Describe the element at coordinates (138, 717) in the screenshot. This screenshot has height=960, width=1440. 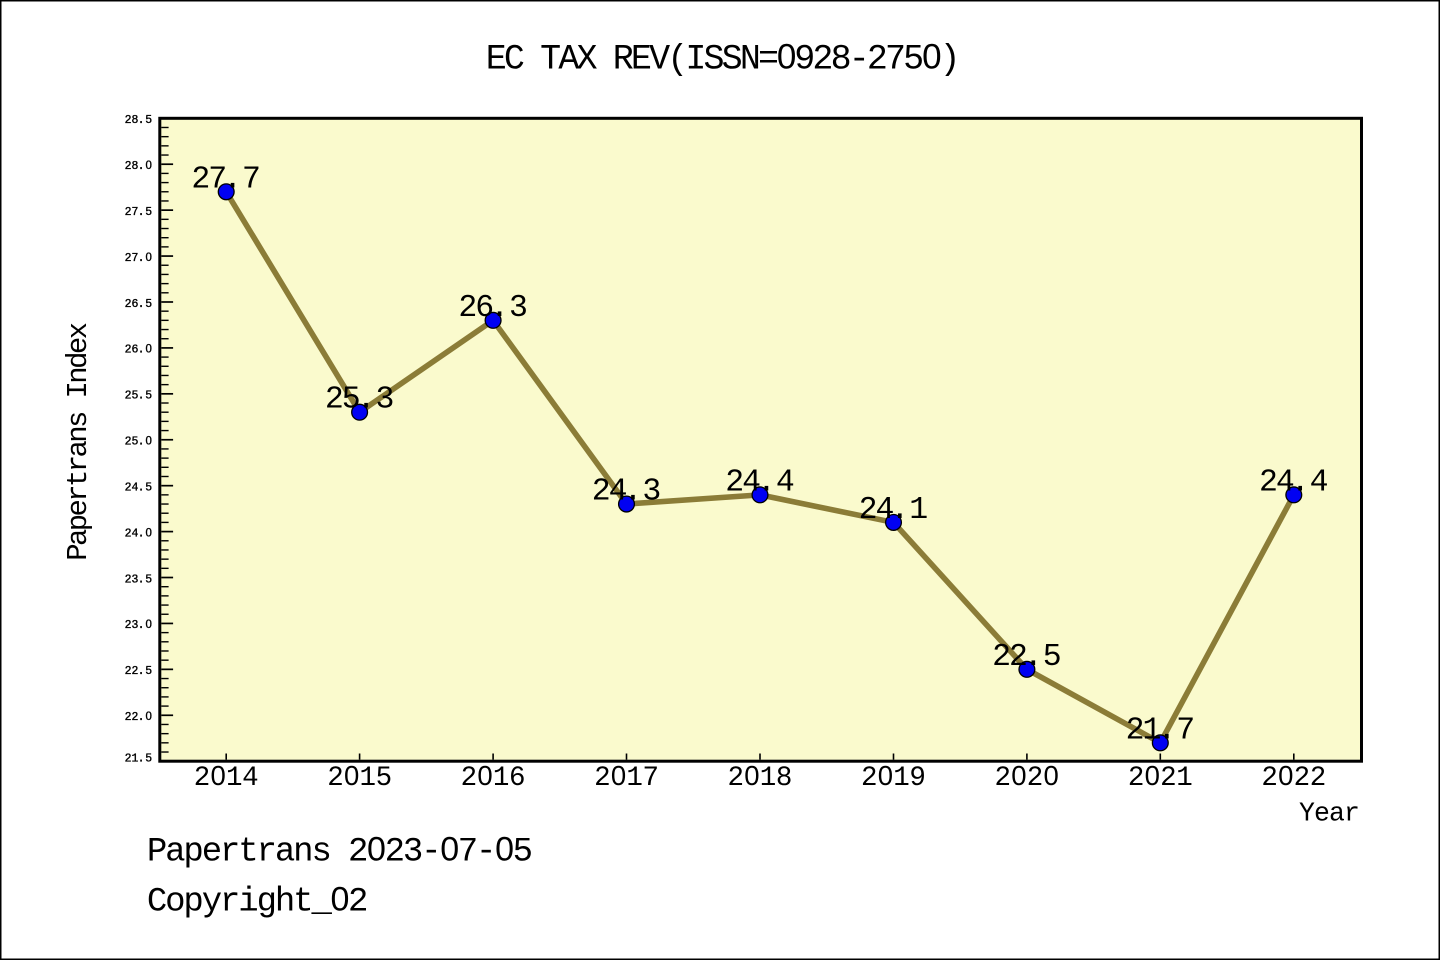
I see `svg-text: 22.0` at that location.